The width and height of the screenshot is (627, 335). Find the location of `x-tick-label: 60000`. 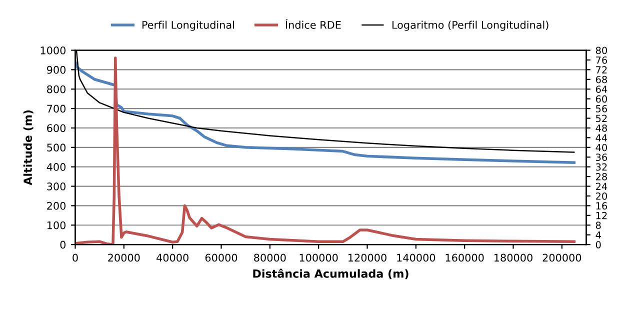

x-tick-label: 60000 is located at coordinates (221, 258).